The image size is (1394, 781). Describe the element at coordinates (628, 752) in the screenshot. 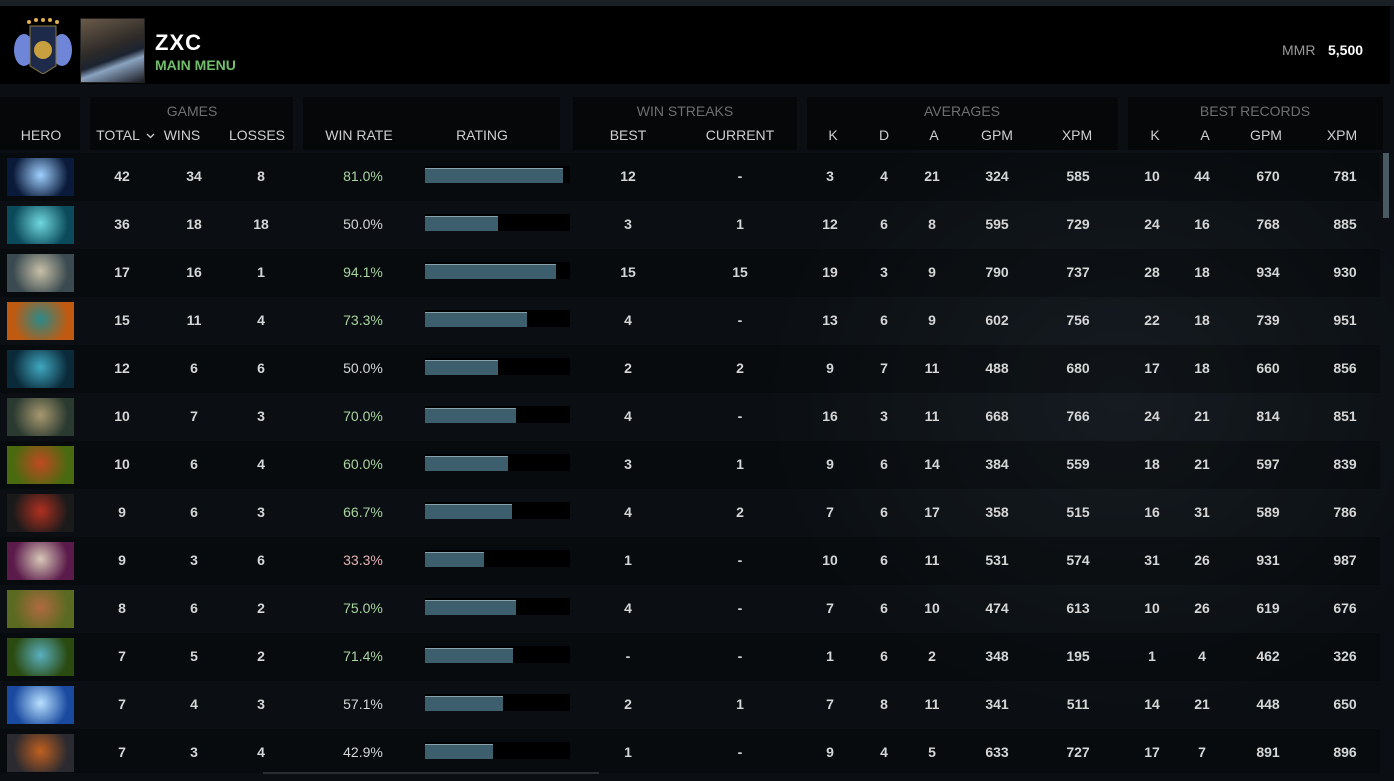

I see `cell-best: 1` at that location.